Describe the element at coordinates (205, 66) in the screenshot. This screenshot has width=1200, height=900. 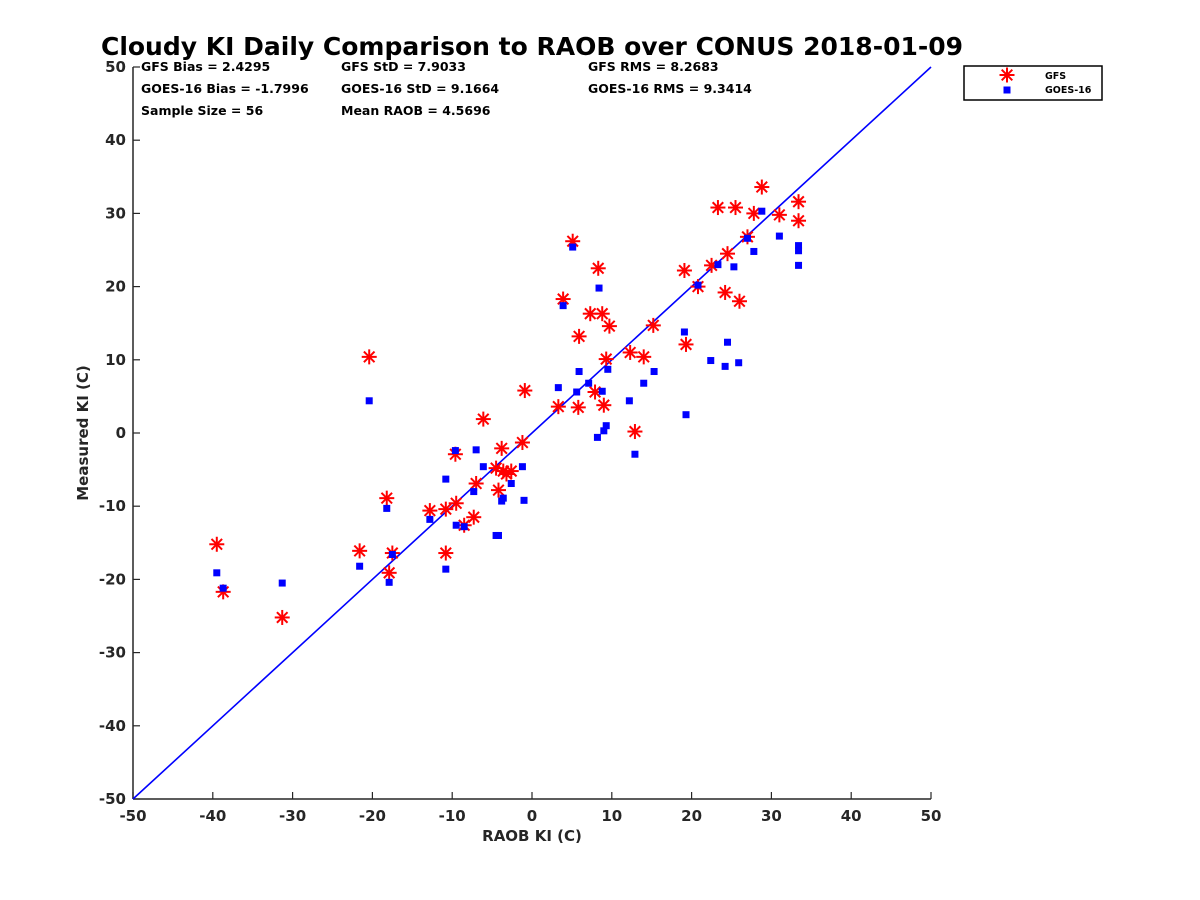
I see `stat-gfs-bias: GFS Bias = 2.4295` at that location.